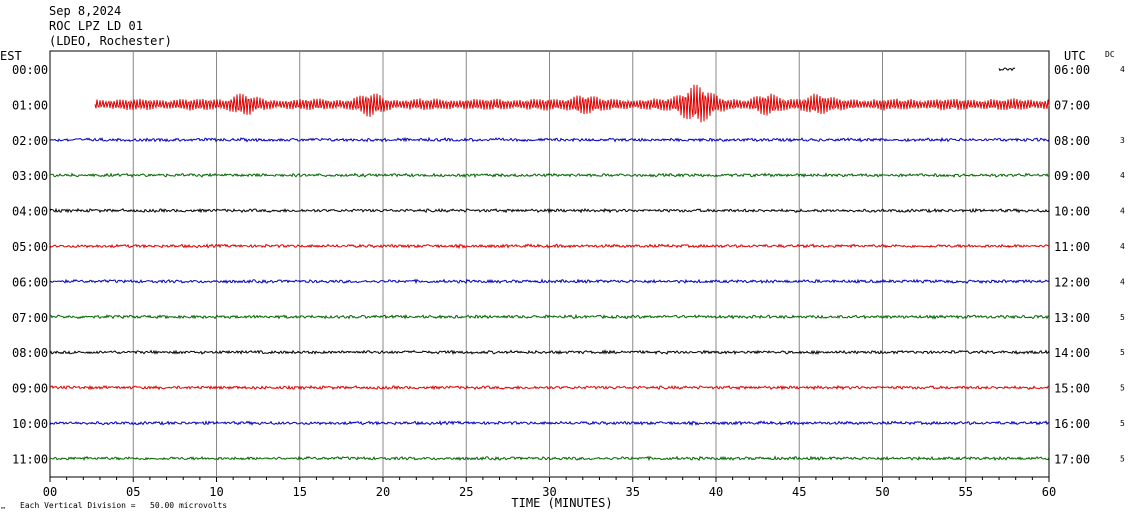 This screenshot has height=519, width=1130. Describe the element at coordinates (30, 212) in the screenshot. I see `est-row-label: 04:00` at that location.